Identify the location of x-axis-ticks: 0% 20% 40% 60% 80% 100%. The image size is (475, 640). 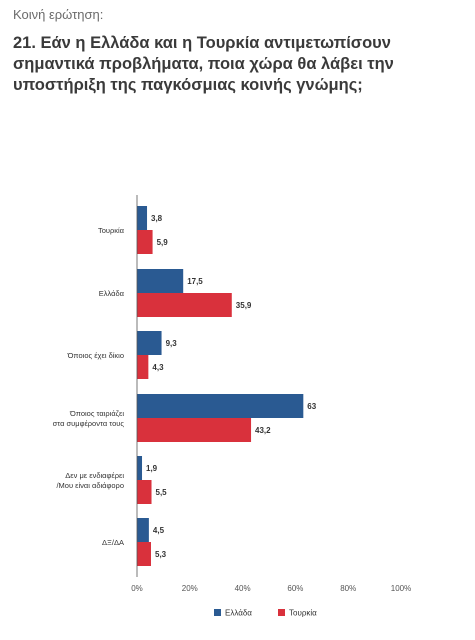
(271, 588).